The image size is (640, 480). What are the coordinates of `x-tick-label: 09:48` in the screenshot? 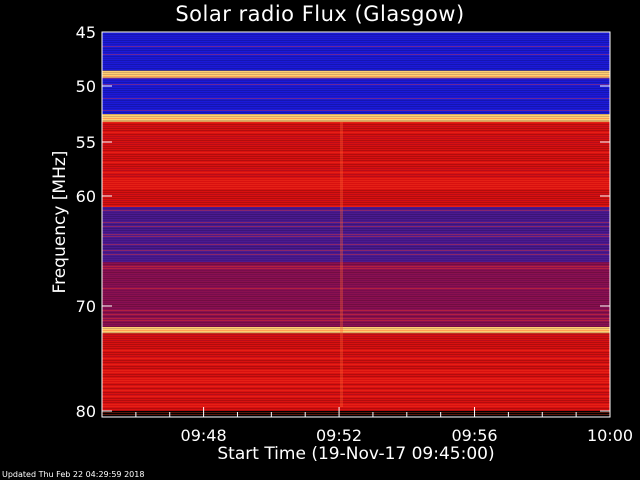 It's located at (204, 435).